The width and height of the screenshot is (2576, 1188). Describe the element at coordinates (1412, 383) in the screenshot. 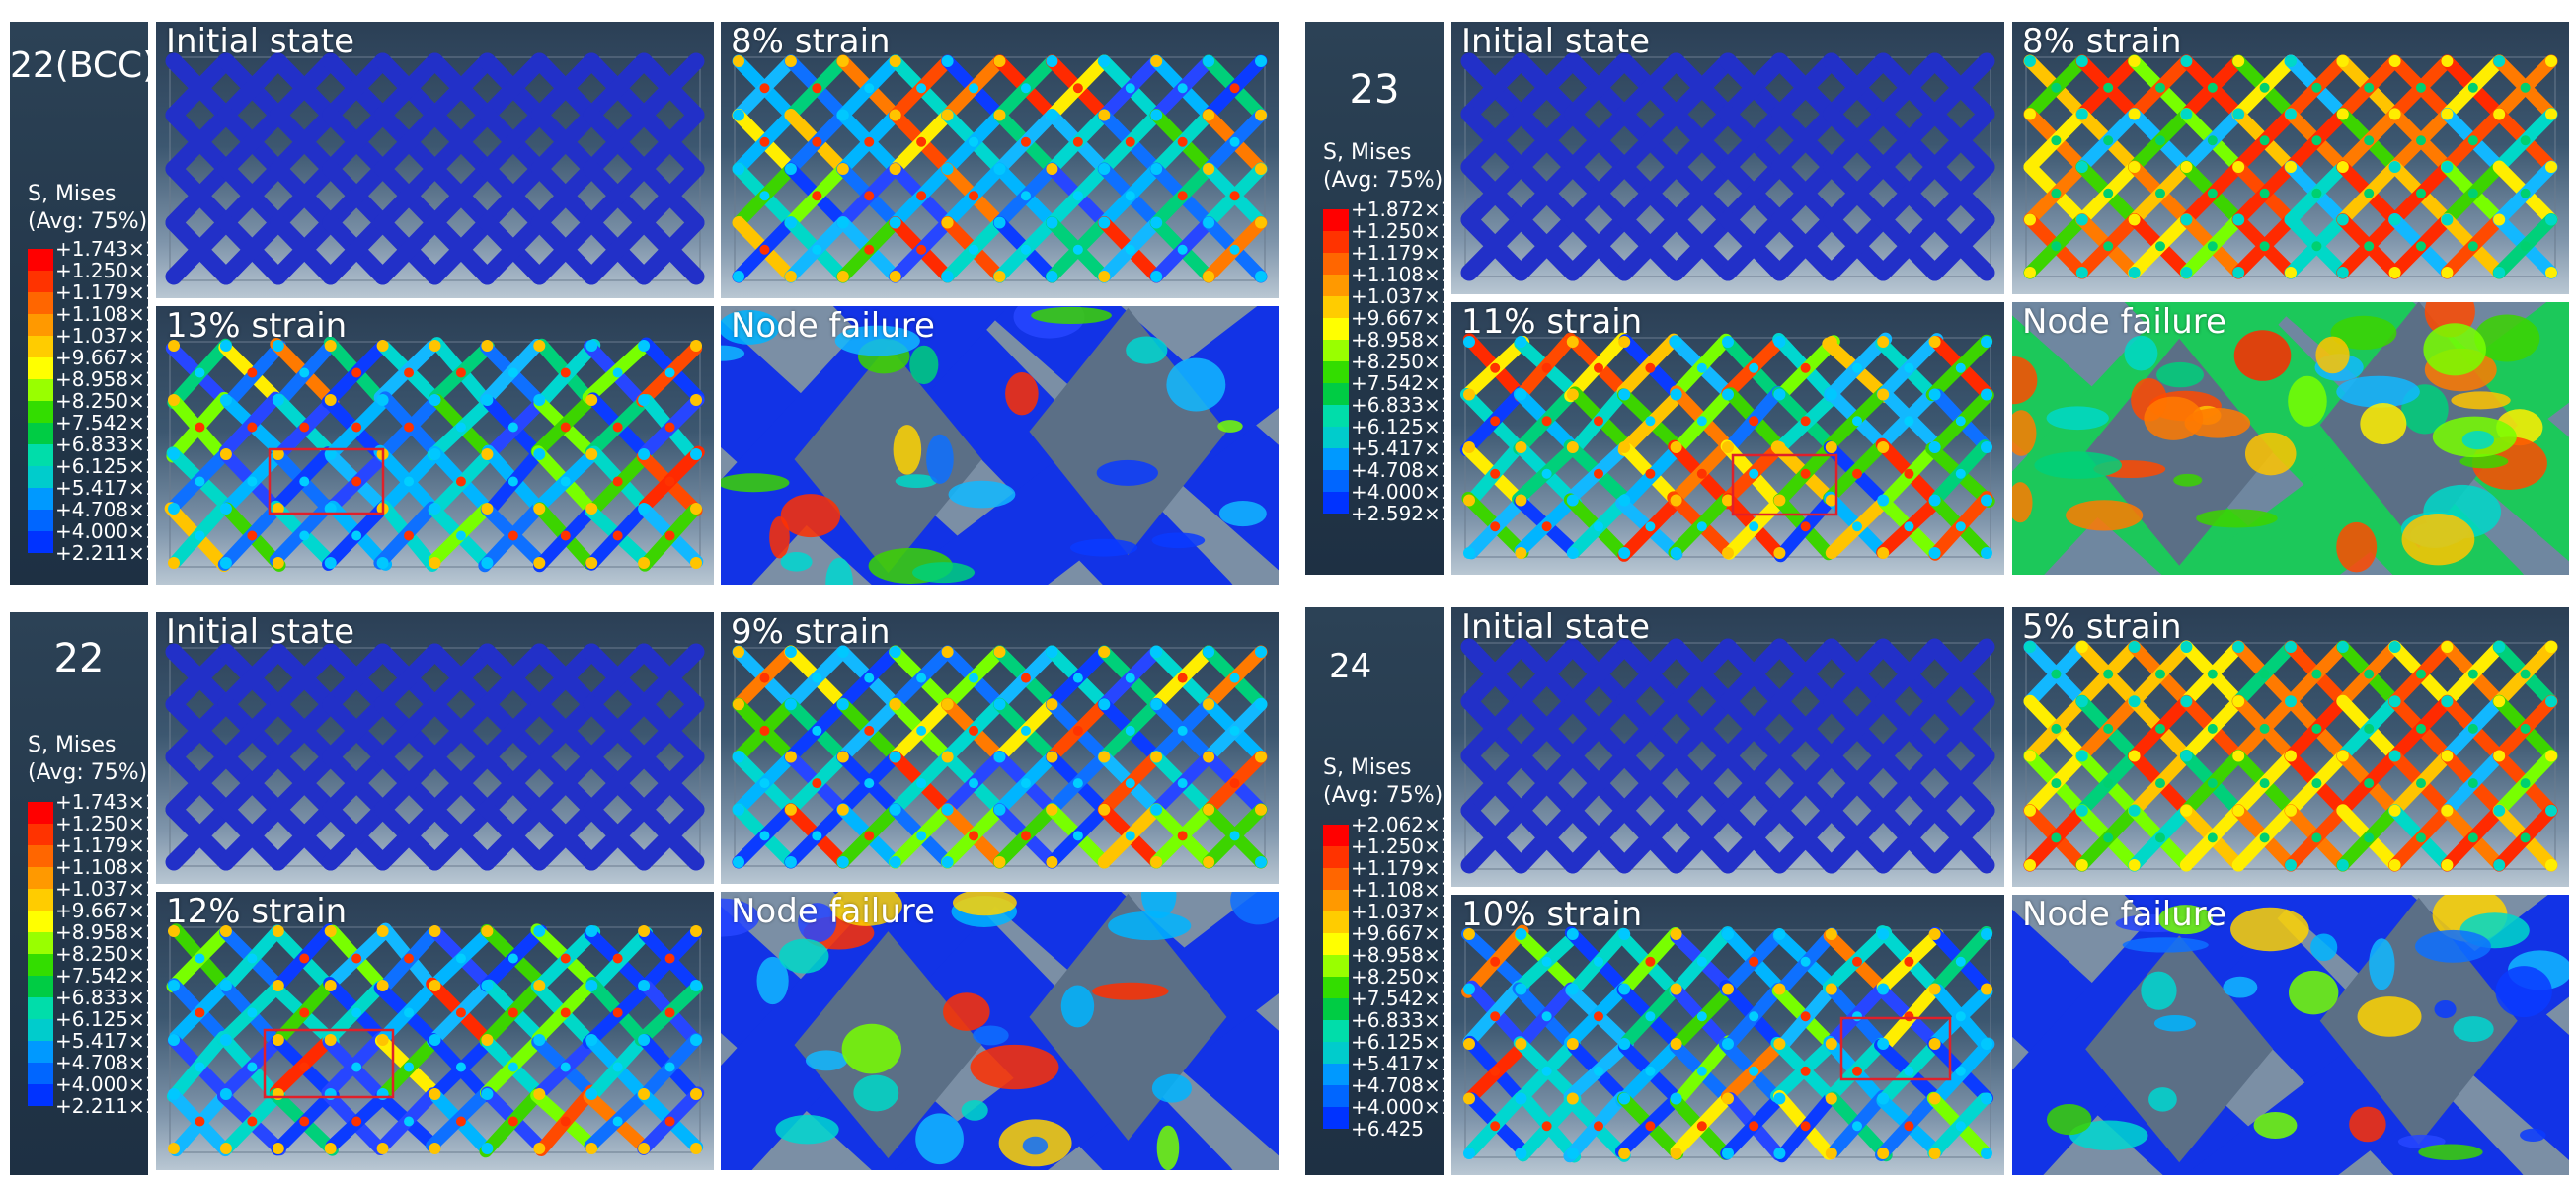

I see `scale-label: +7.542×10²` at that location.